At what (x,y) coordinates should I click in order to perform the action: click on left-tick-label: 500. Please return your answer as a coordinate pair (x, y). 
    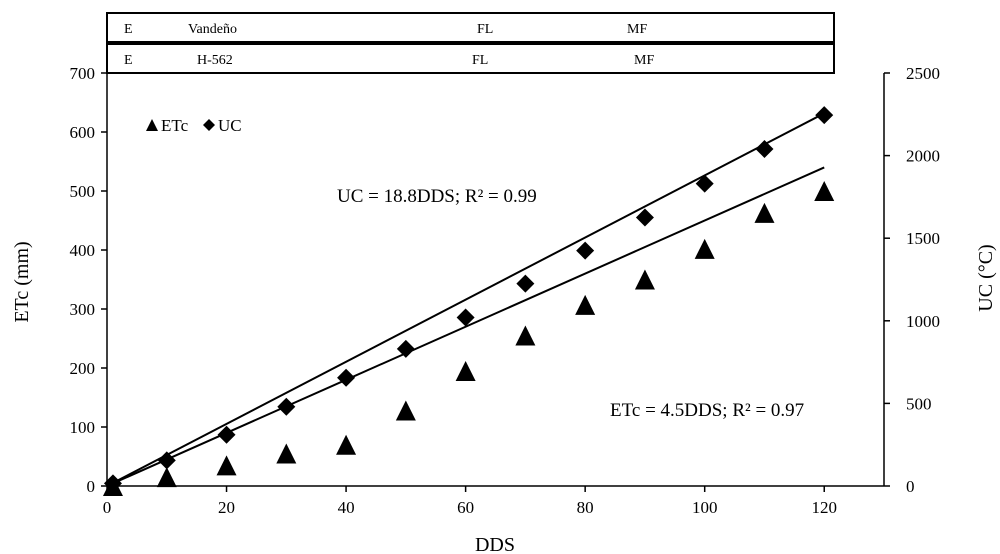
    Looking at the image, I should click on (83, 191).